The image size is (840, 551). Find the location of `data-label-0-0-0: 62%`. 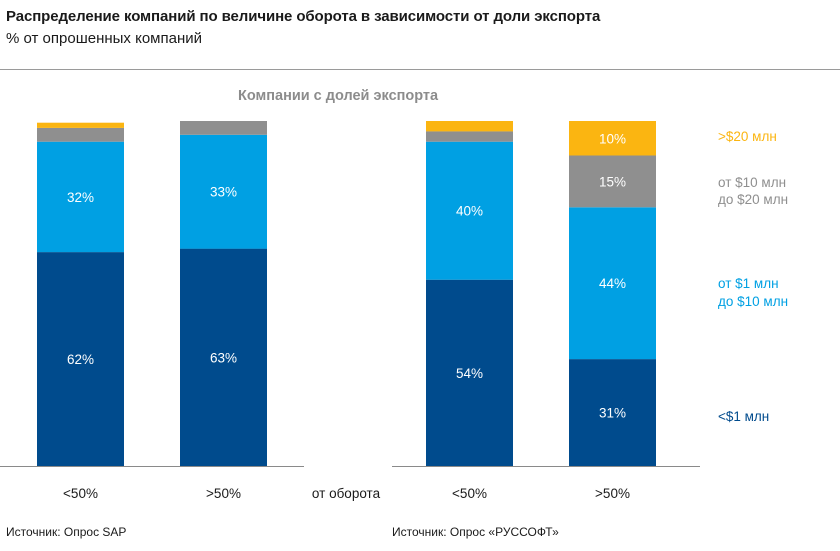

data-label-0-0-0: 62% is located at coordinates (80, 359).